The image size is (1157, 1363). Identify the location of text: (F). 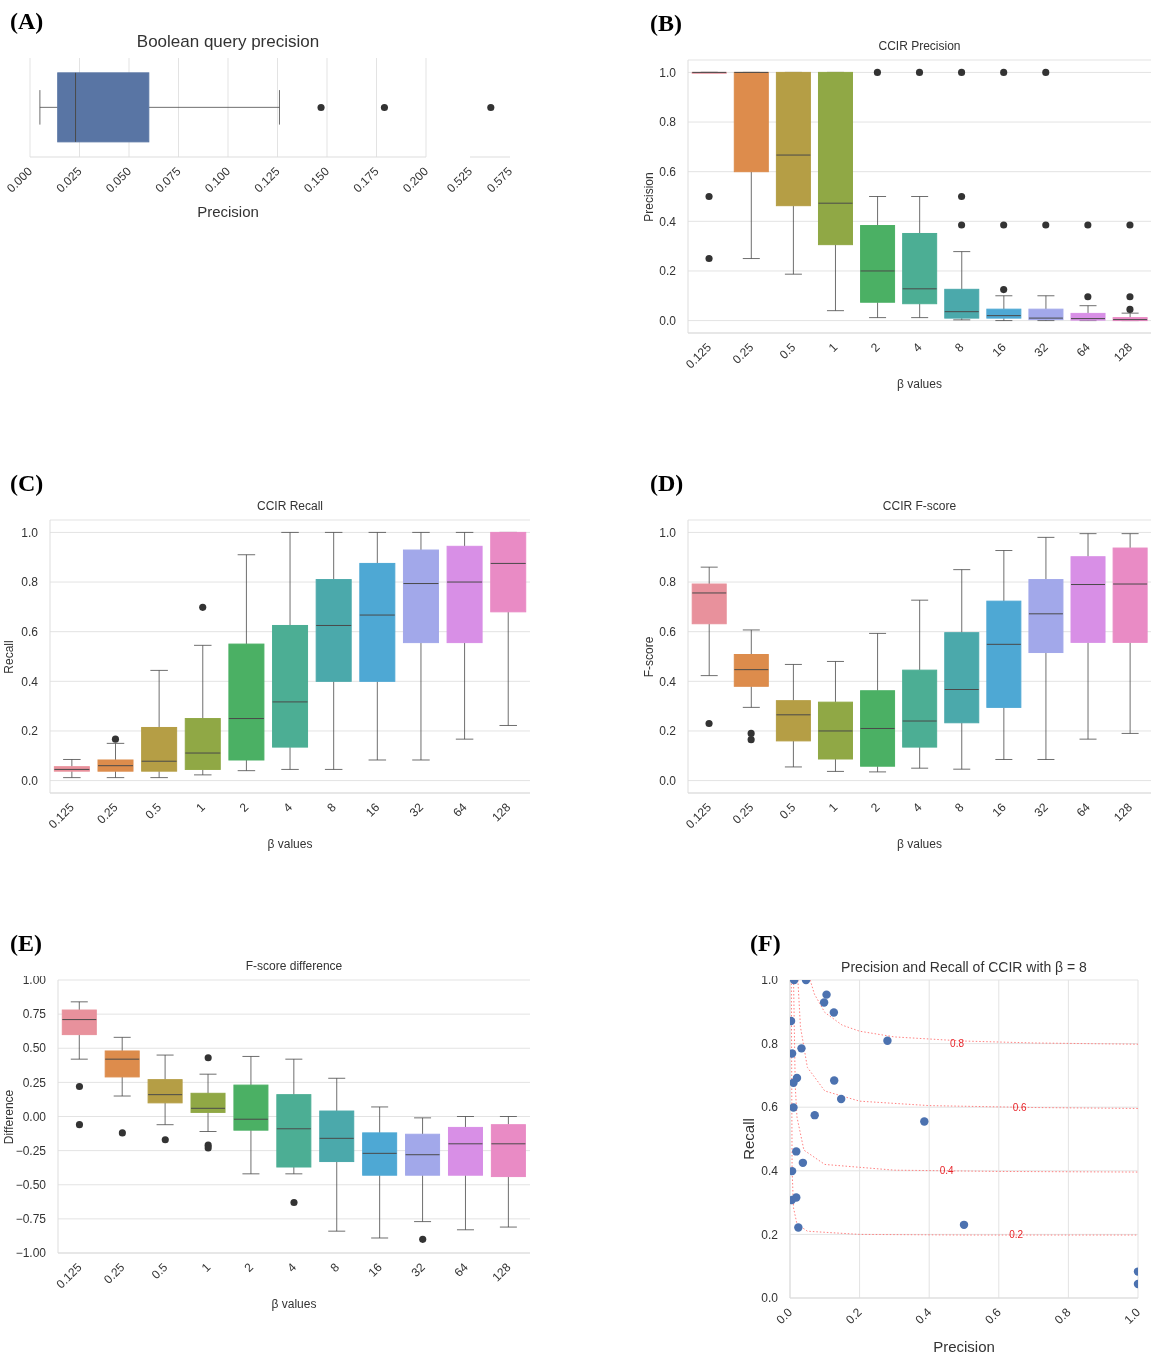
(765, 943).